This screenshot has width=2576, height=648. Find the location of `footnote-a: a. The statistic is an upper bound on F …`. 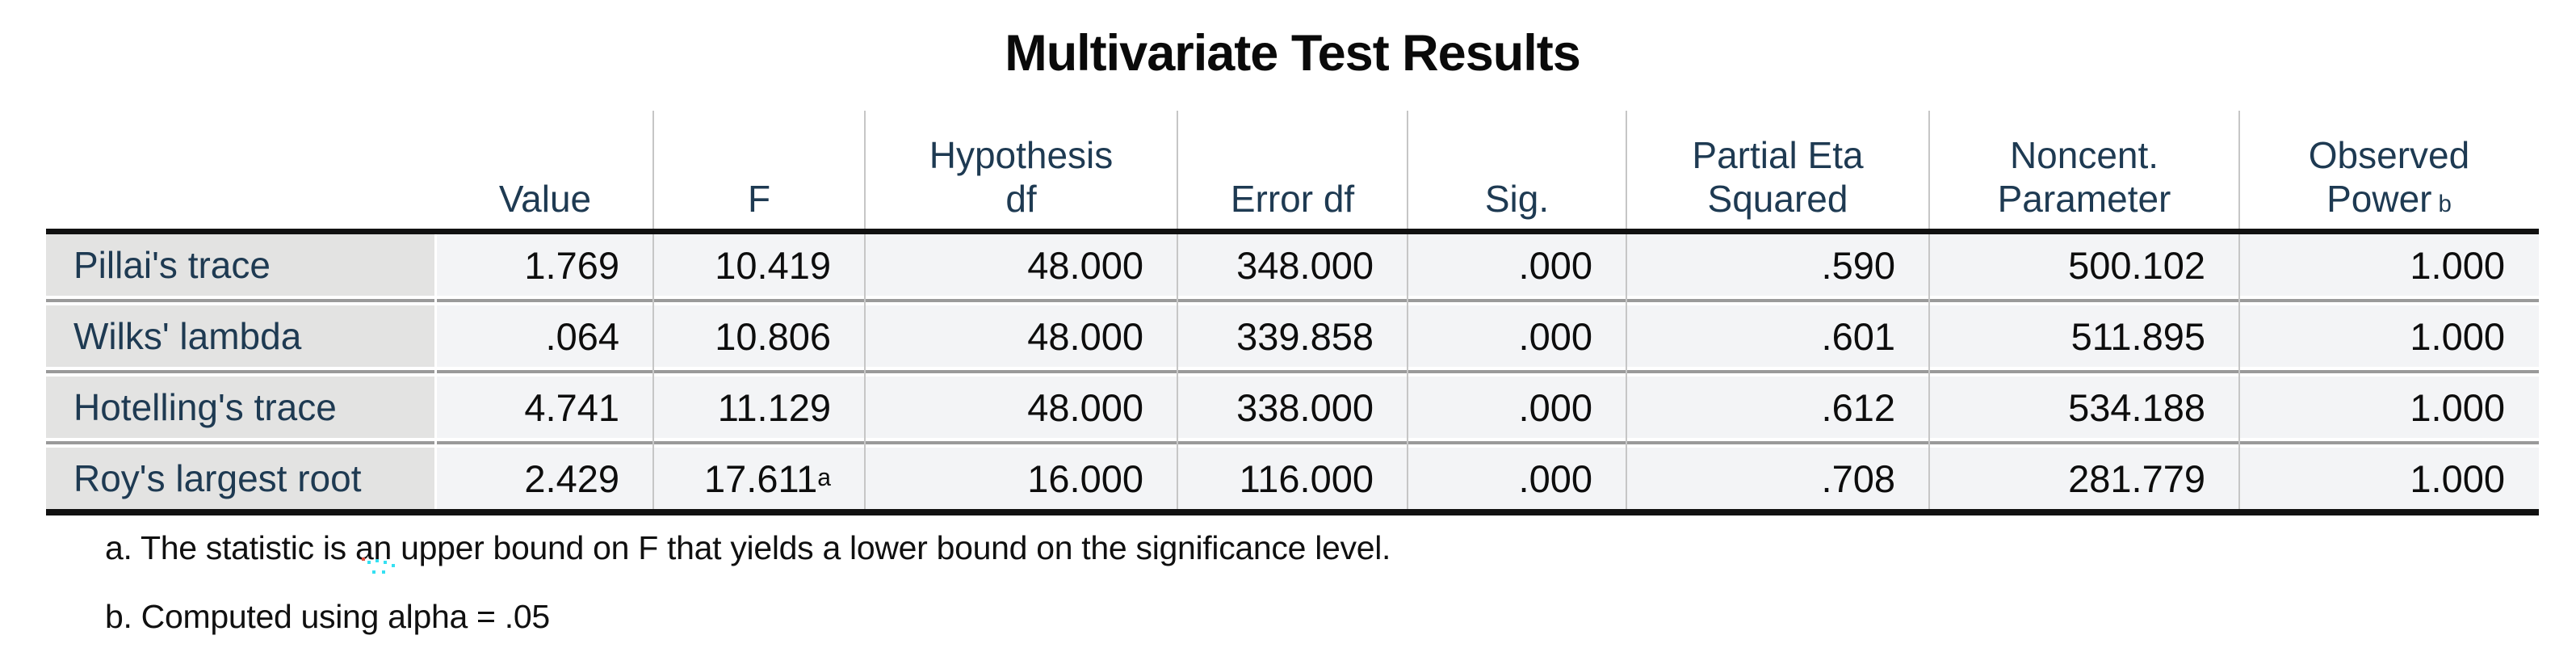

footnote-a: a. The statistic is an upper bound on F … is located at coordinates (748, 547).